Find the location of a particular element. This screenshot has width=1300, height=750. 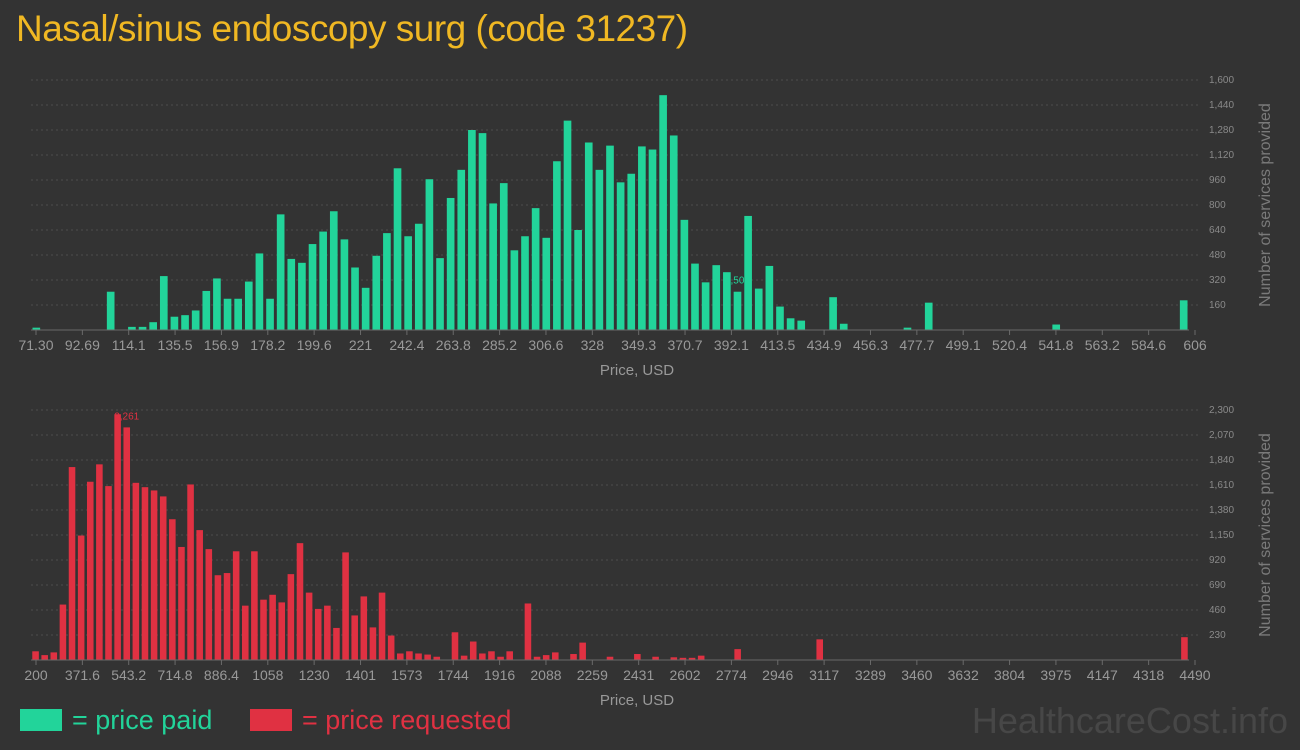

x-tick-label: 4147 is located at coordinates (1102, 675).